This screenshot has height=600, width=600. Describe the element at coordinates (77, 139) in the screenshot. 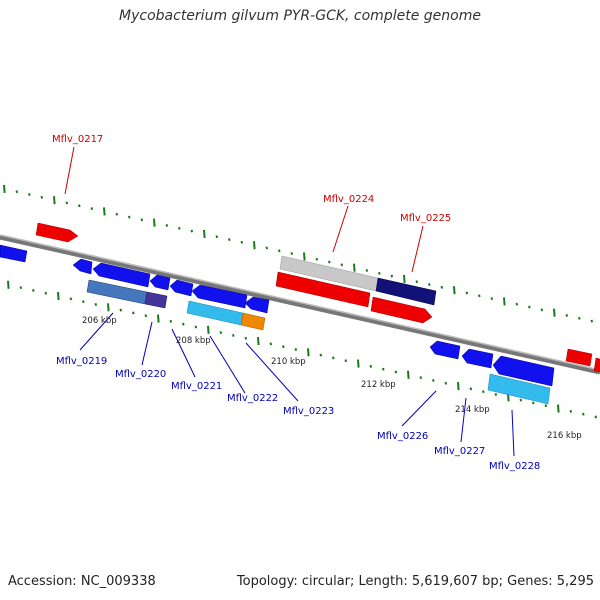

I see `label-mflv-0217: Mflv_0217` at that location.